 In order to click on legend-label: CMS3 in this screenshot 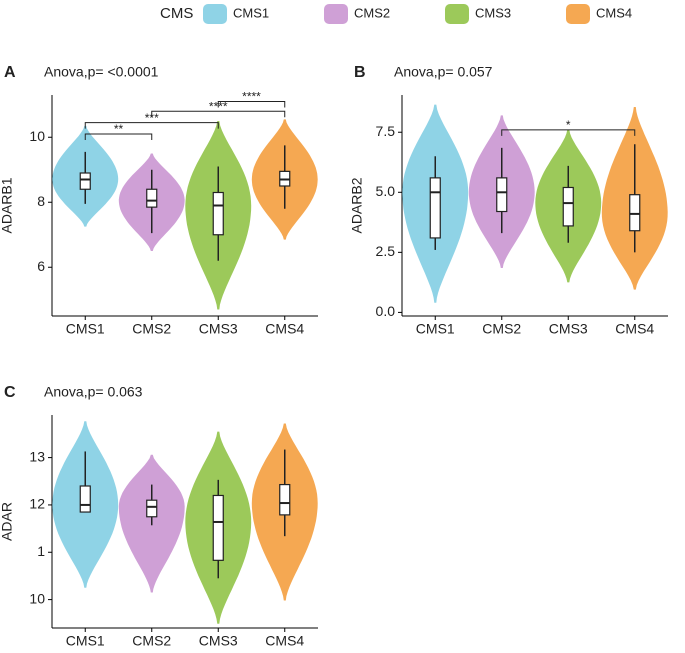, I will do `click(493, 12)`.